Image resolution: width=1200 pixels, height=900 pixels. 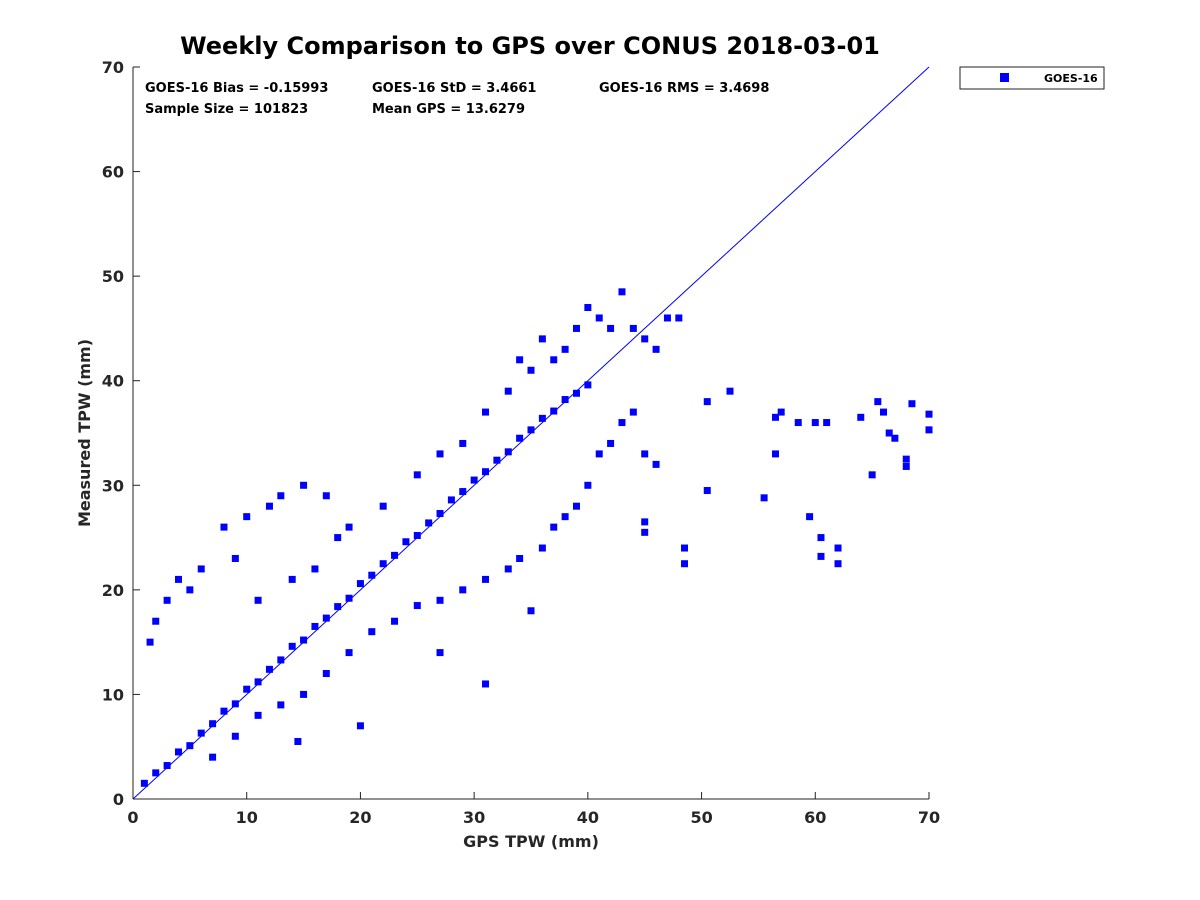 I want to click on legend-box, so click(x=1032, y=78).